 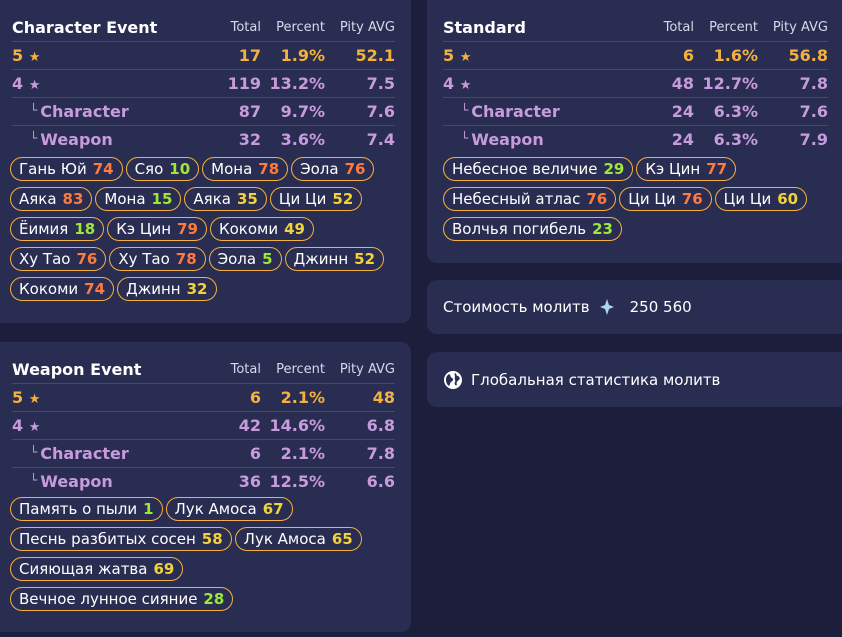 I want to click on row-4-star-character: └ Character 24 6.3% 7.6, so click(x=635, y=111).